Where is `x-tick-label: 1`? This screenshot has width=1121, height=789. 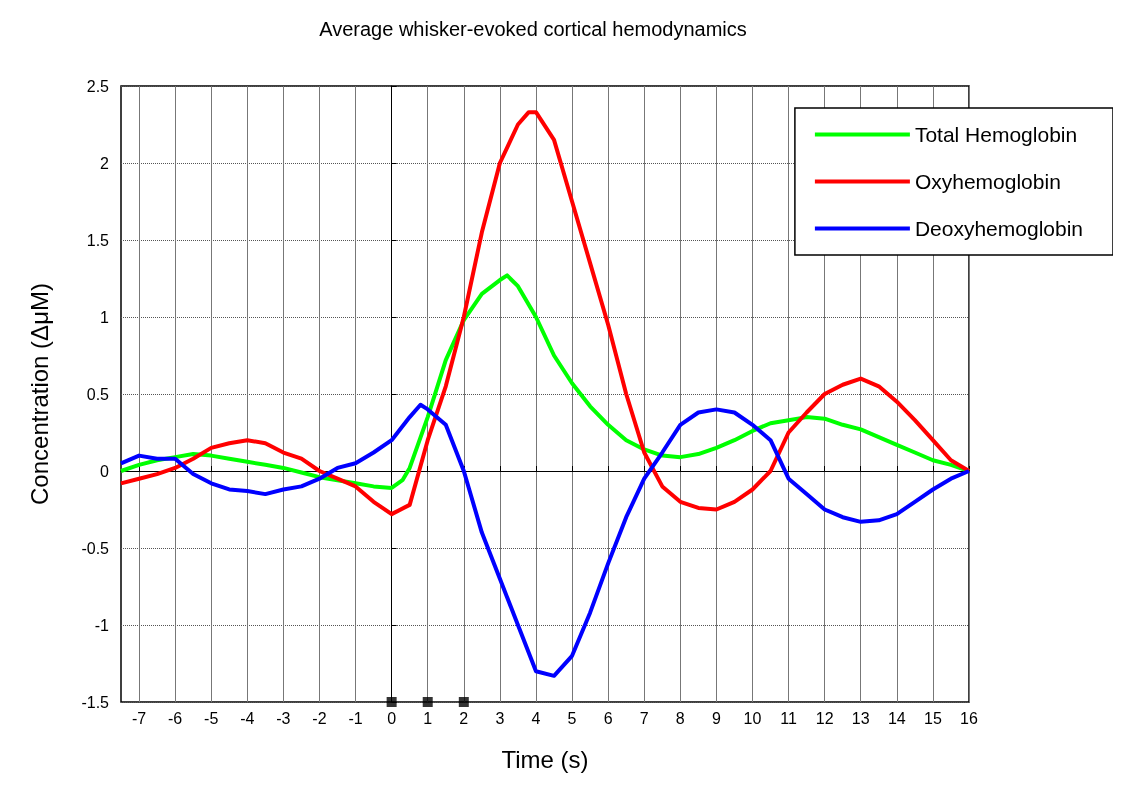
x-tick-label: 1 is located at coordinates (428, 718).